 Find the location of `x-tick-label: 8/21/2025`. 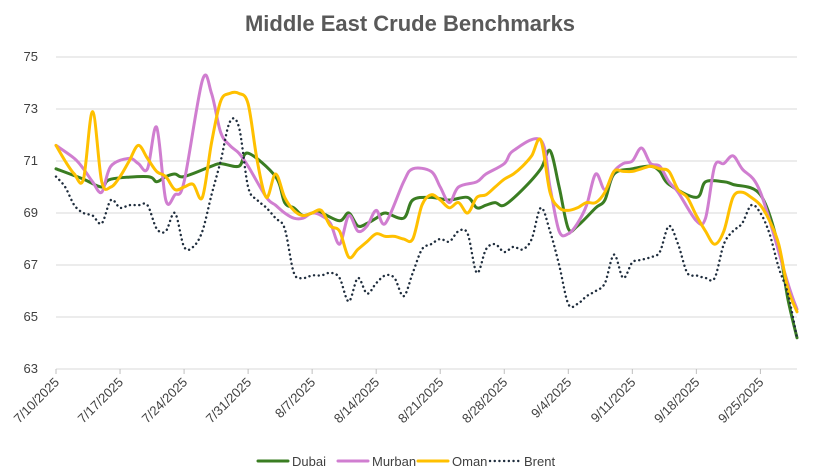

x-tick-label: 8/21/2025 is located at coordinates (421, 401).